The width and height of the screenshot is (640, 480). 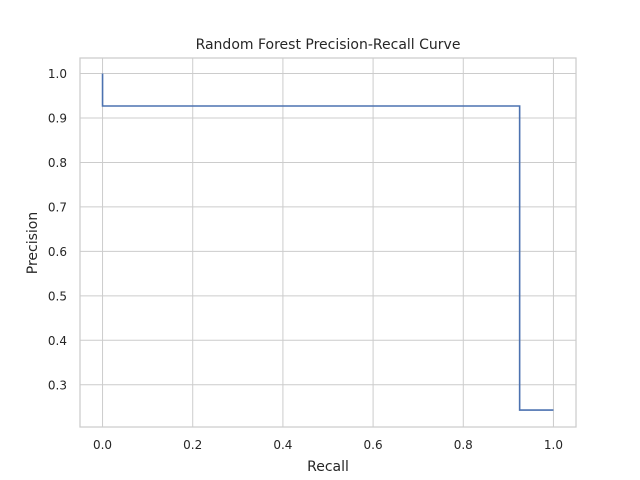 I want to click on y-tick-label: 1.0, so click(x=57, y=74).